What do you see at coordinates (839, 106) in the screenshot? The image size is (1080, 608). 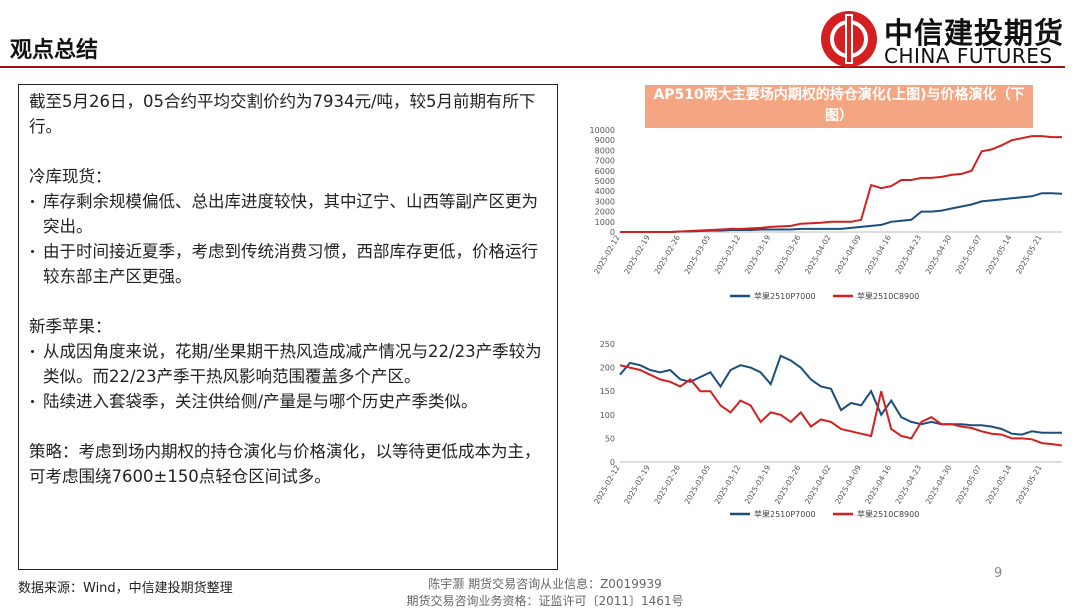 I see `chart-title: AP510两大主要场内期权的持仓演化(上图)与价格演化（下图）` at bounding box center [839, 106].